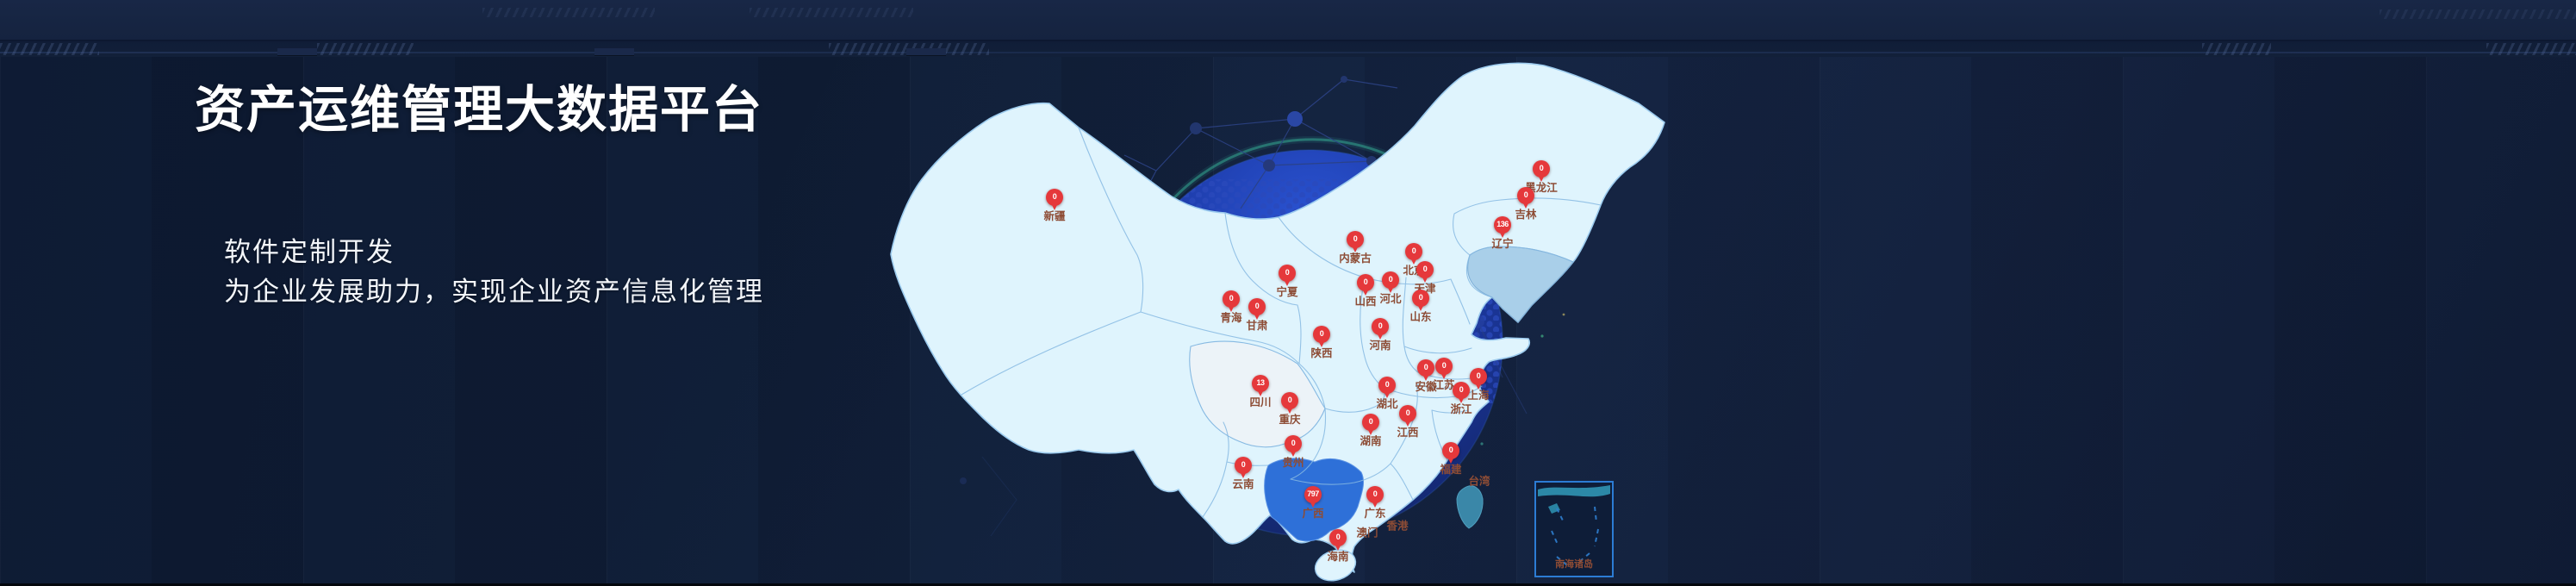  Describe the element at coordinates (1375, 514) in the screenshot. I see `province-label: 广东` at that location.